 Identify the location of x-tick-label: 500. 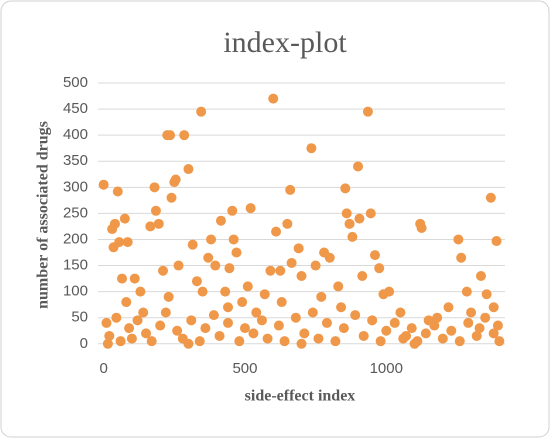
(244, 368).